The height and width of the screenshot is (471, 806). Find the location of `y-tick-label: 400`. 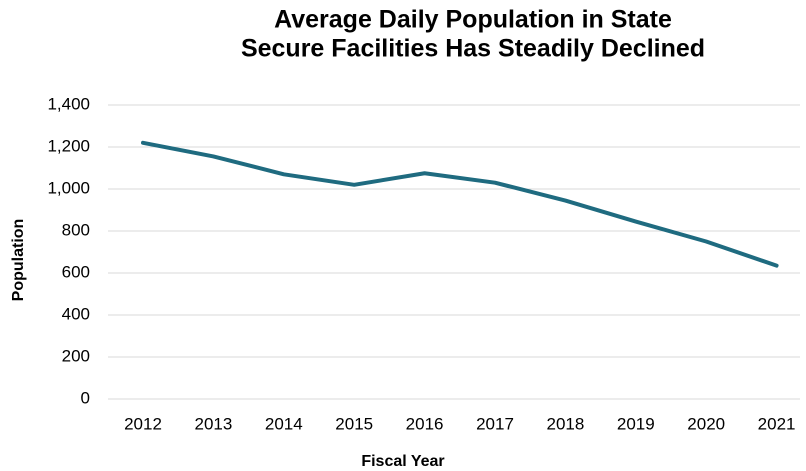

y-tick-label: 400 is located at coordinates (76, 313).